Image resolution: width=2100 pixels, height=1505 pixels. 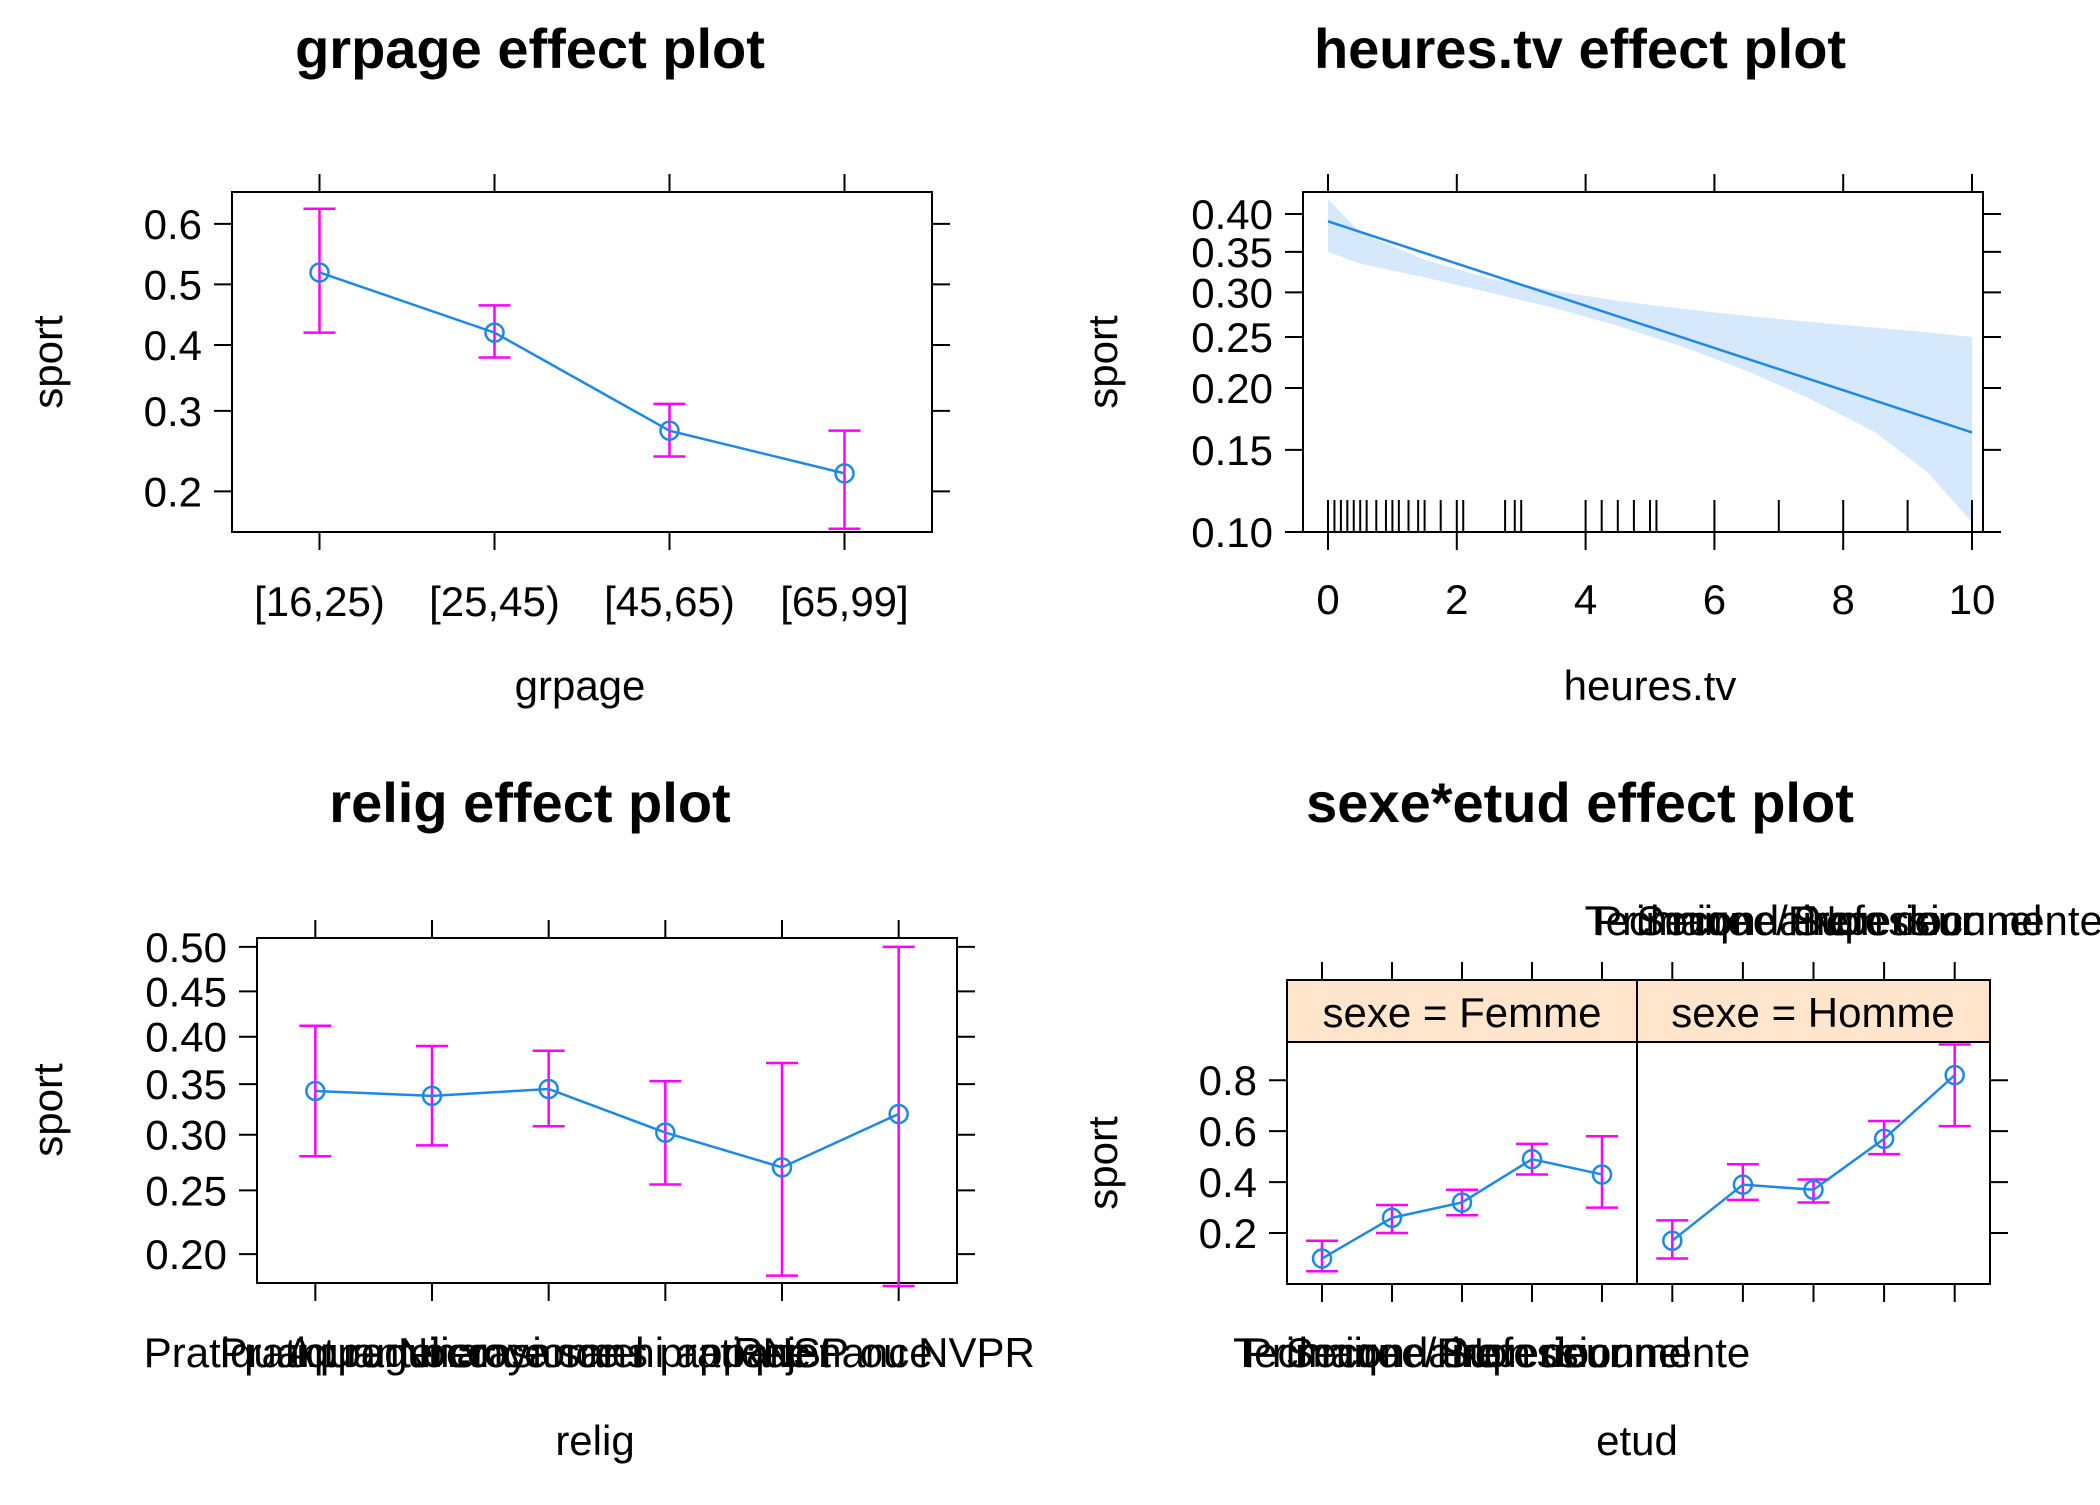 What do you see at coordinates (1972, 599) in the screenshot?
I see `x-tick-label: 10` at bounding box center [1972, 599].